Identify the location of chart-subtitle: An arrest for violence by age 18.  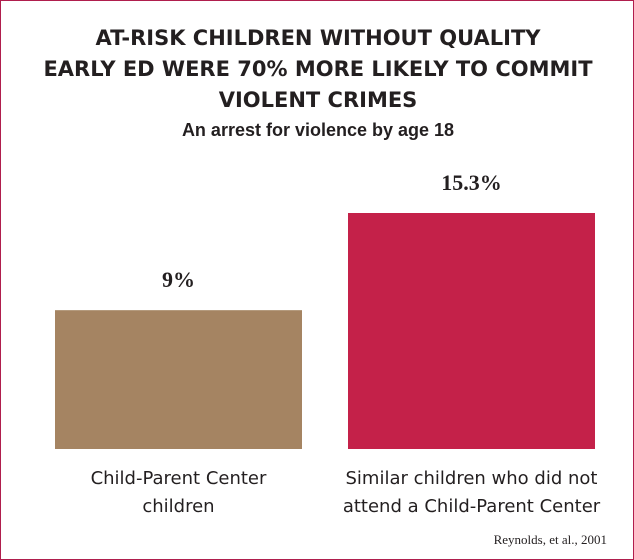
(318, 130).